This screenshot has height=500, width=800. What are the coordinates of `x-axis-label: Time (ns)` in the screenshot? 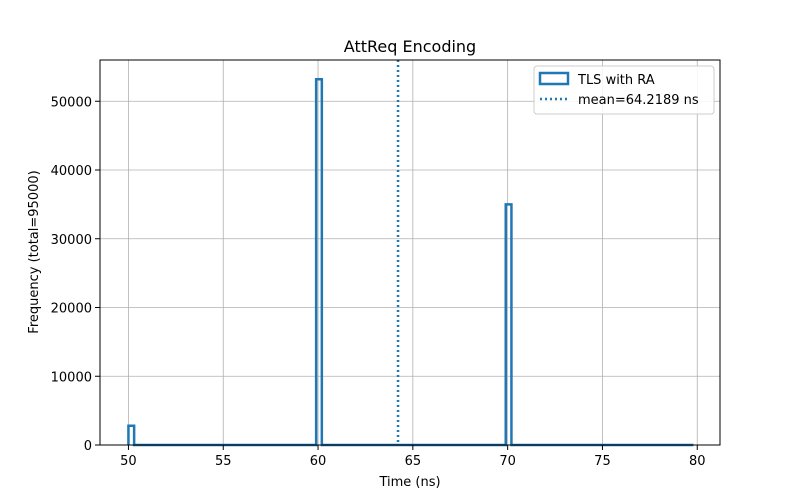 It's located at (409, 482).